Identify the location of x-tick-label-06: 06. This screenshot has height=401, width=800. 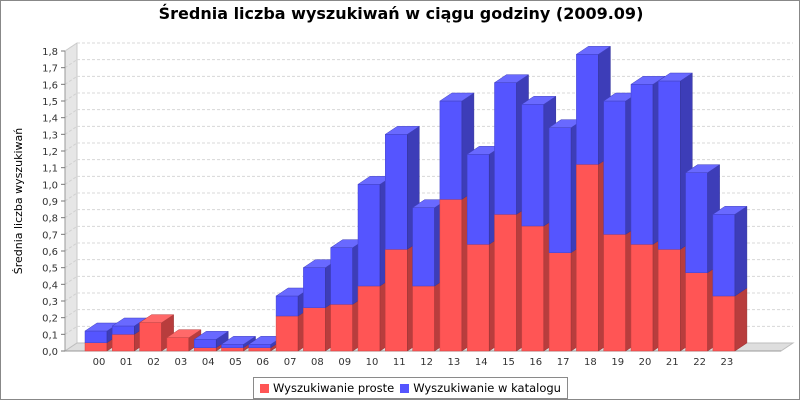
(262, 362).